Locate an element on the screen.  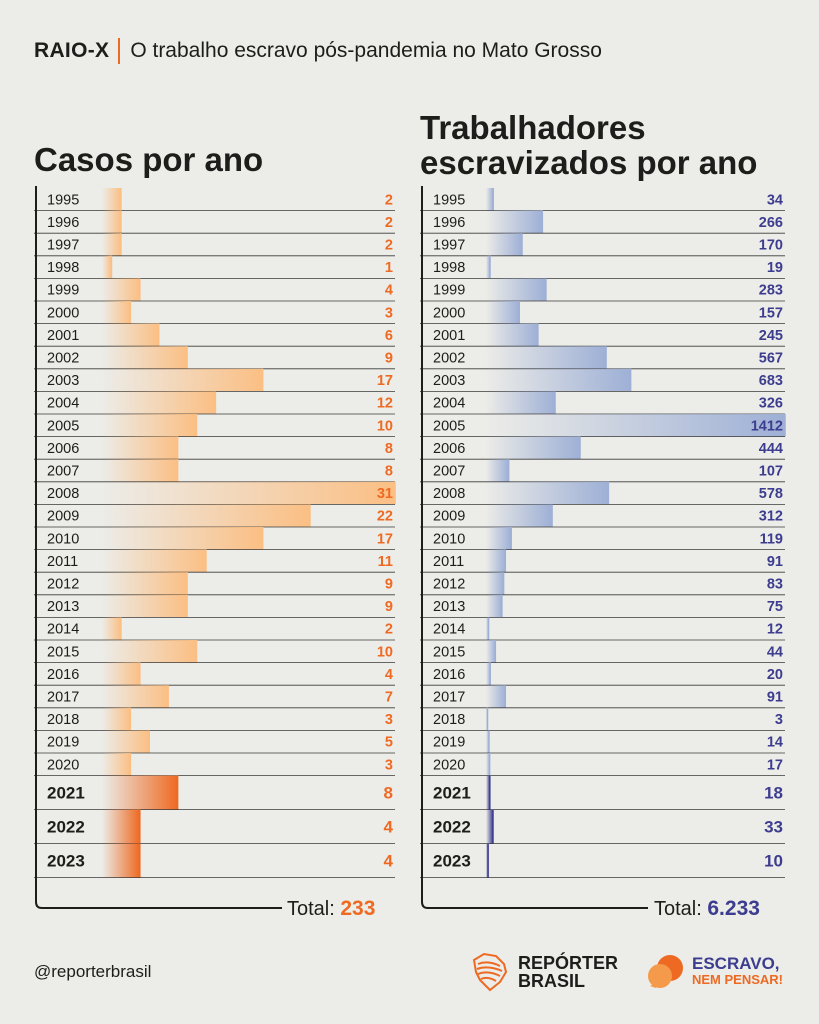
value-label-2015: 10 is located at coordinates (385, 652).